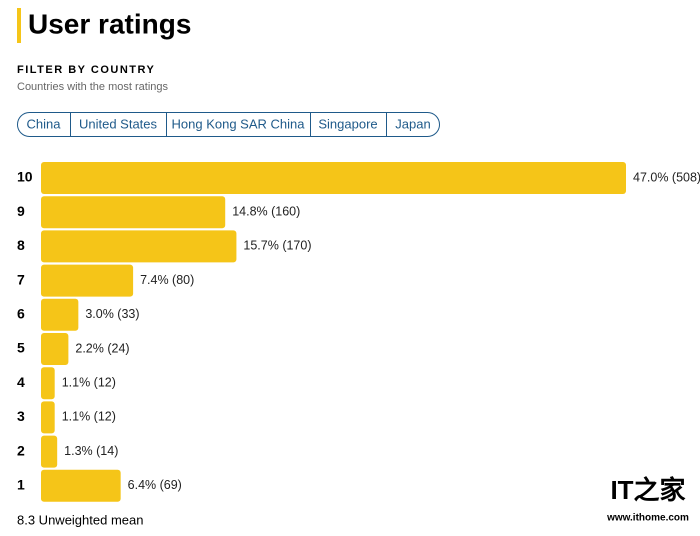 This screenshot has width=700, height=536. I want to click on rating-label: 1, so click(21, 485).